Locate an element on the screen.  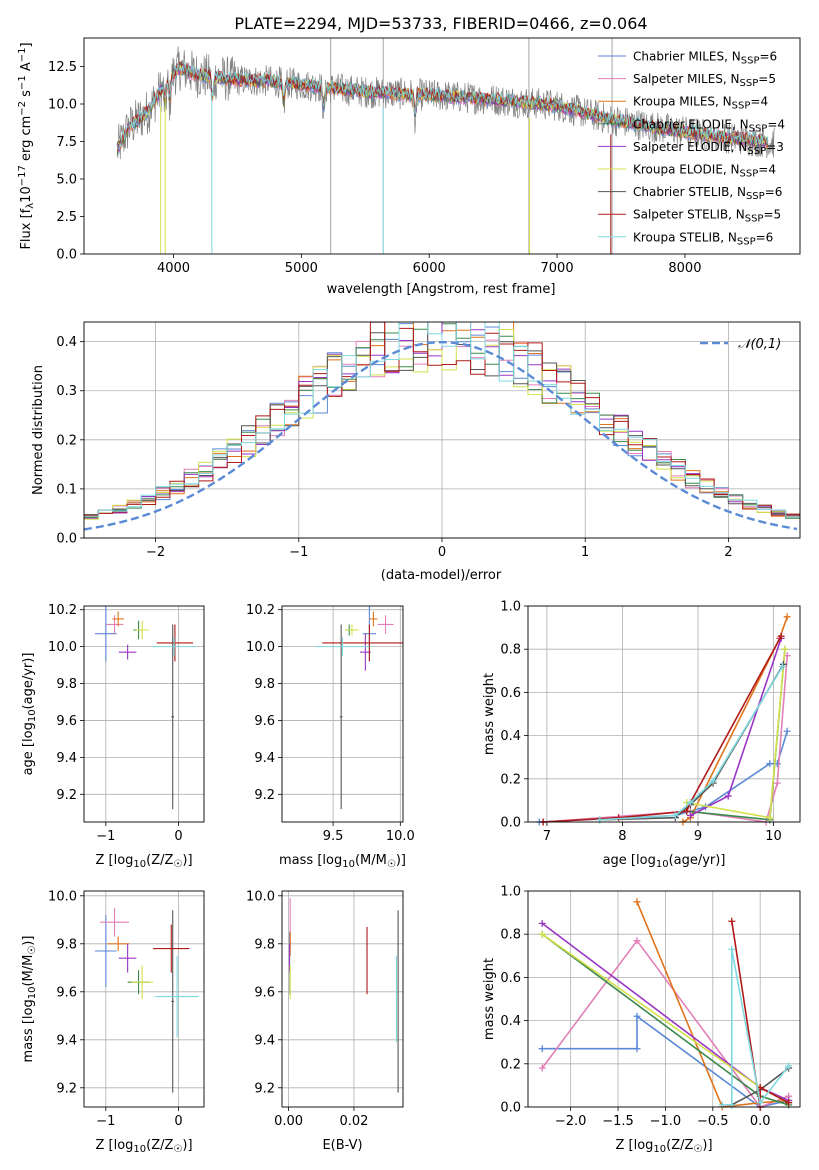
y-axis-label: mass weight is located at coordinates (489, 714).